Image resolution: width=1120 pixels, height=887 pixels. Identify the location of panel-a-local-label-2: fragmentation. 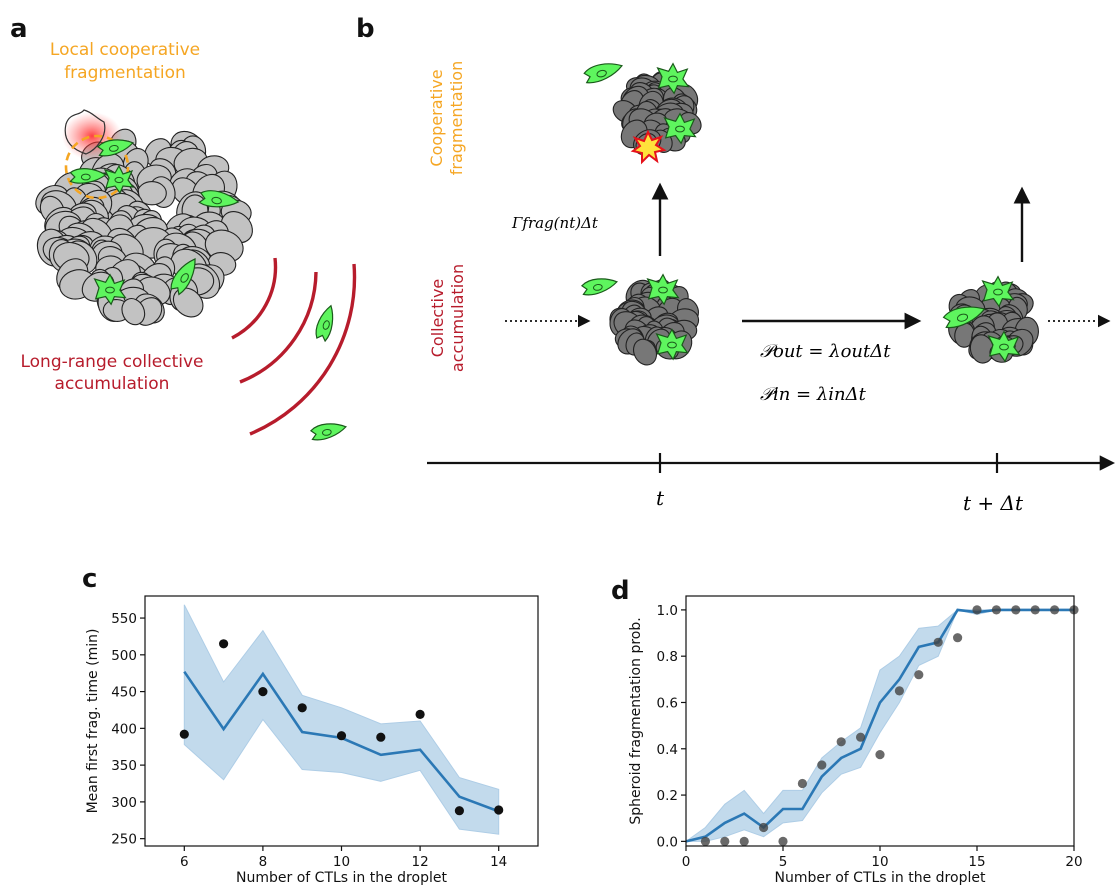
(125, 73).